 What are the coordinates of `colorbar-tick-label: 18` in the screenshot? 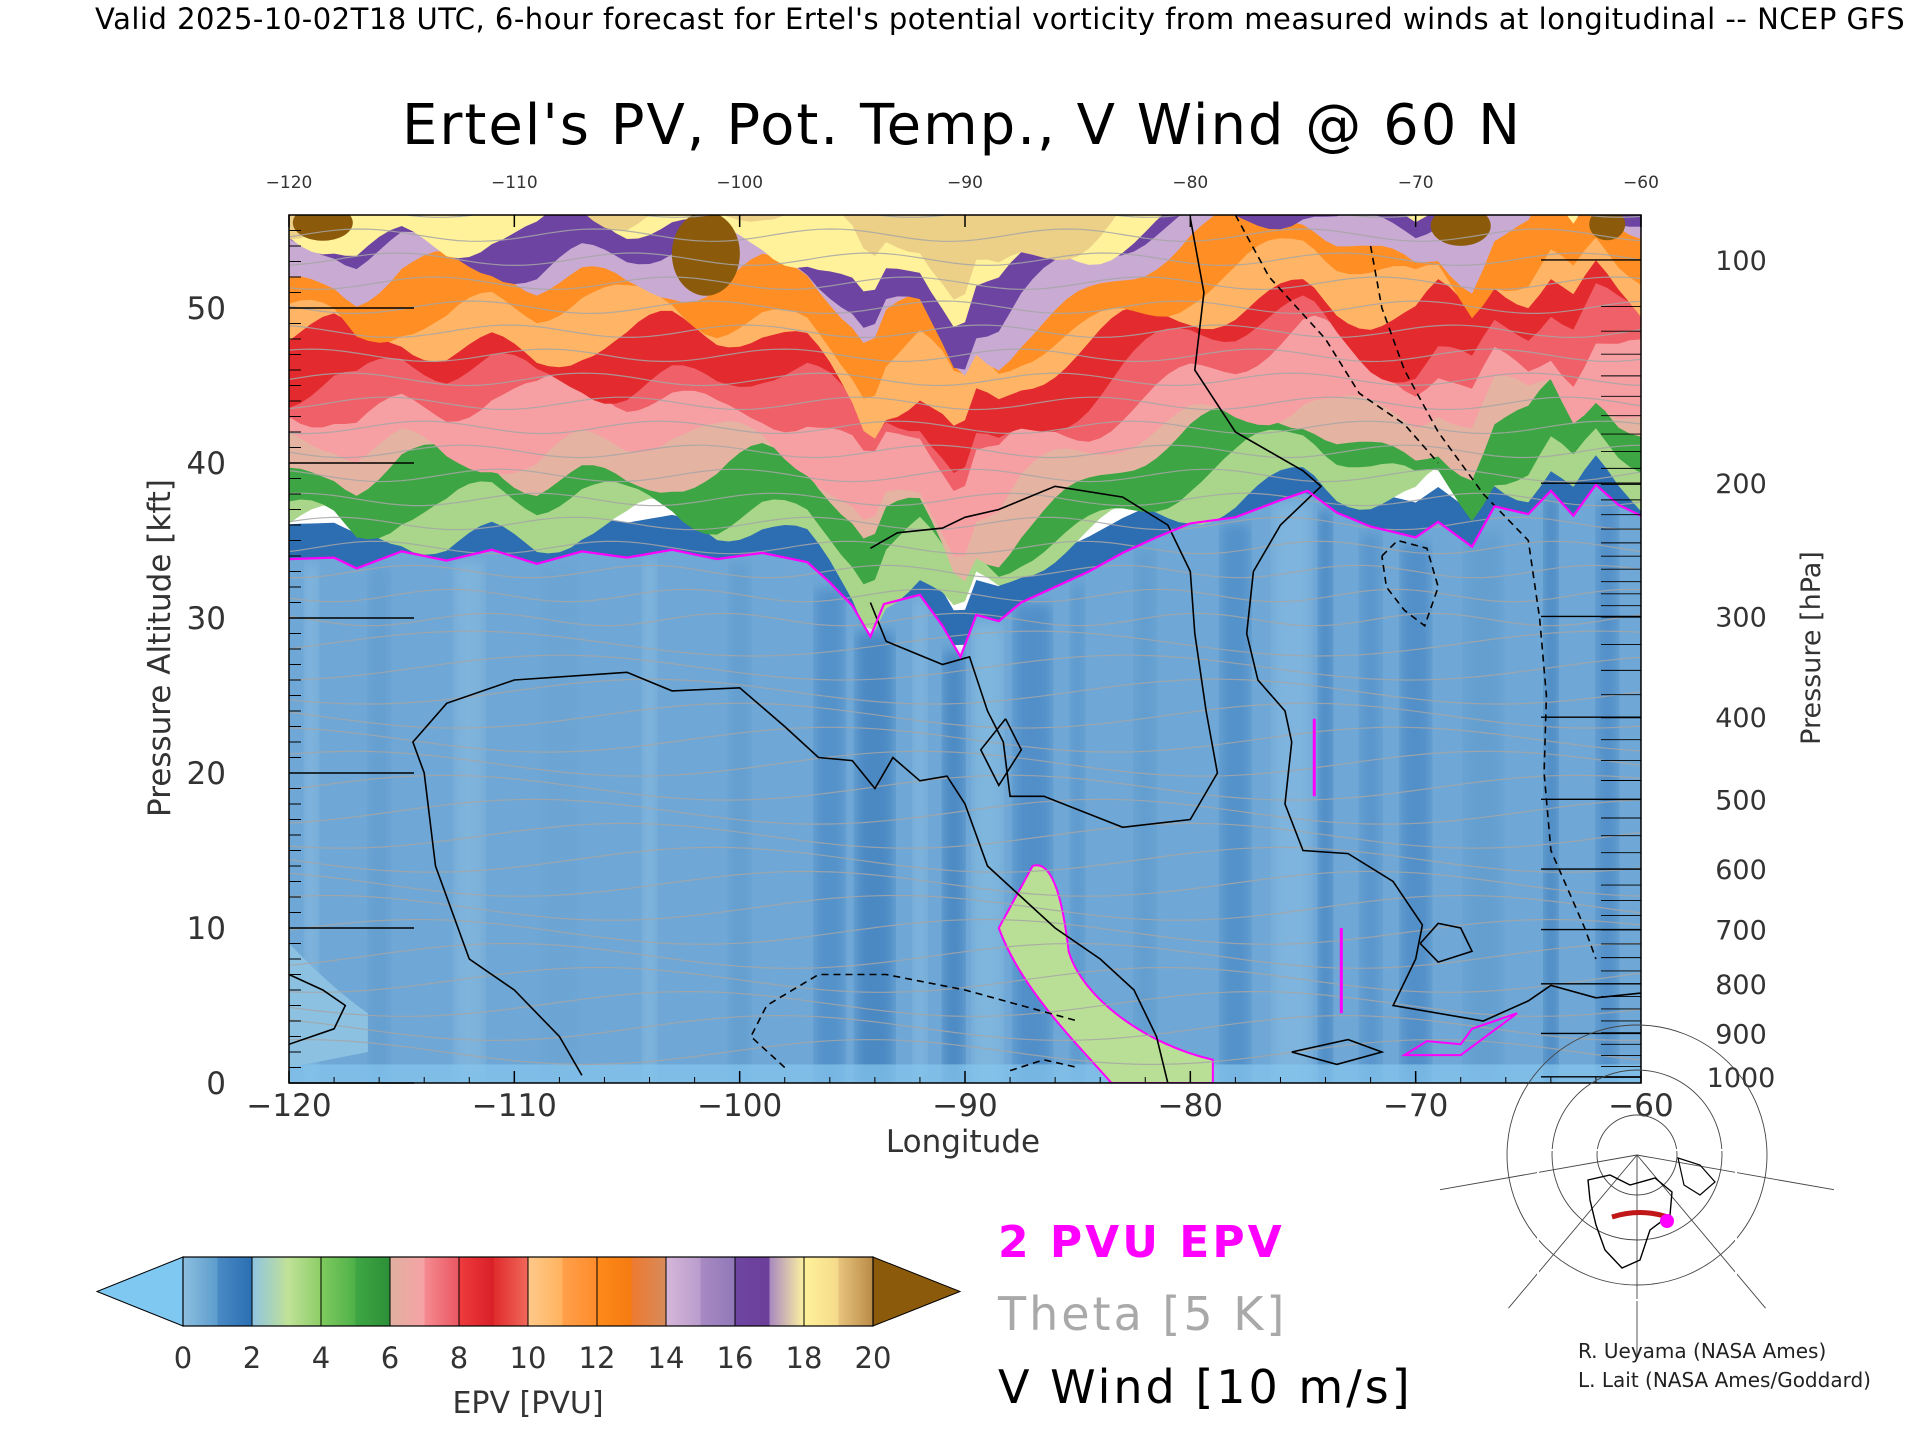 It's located at (804, 1358).